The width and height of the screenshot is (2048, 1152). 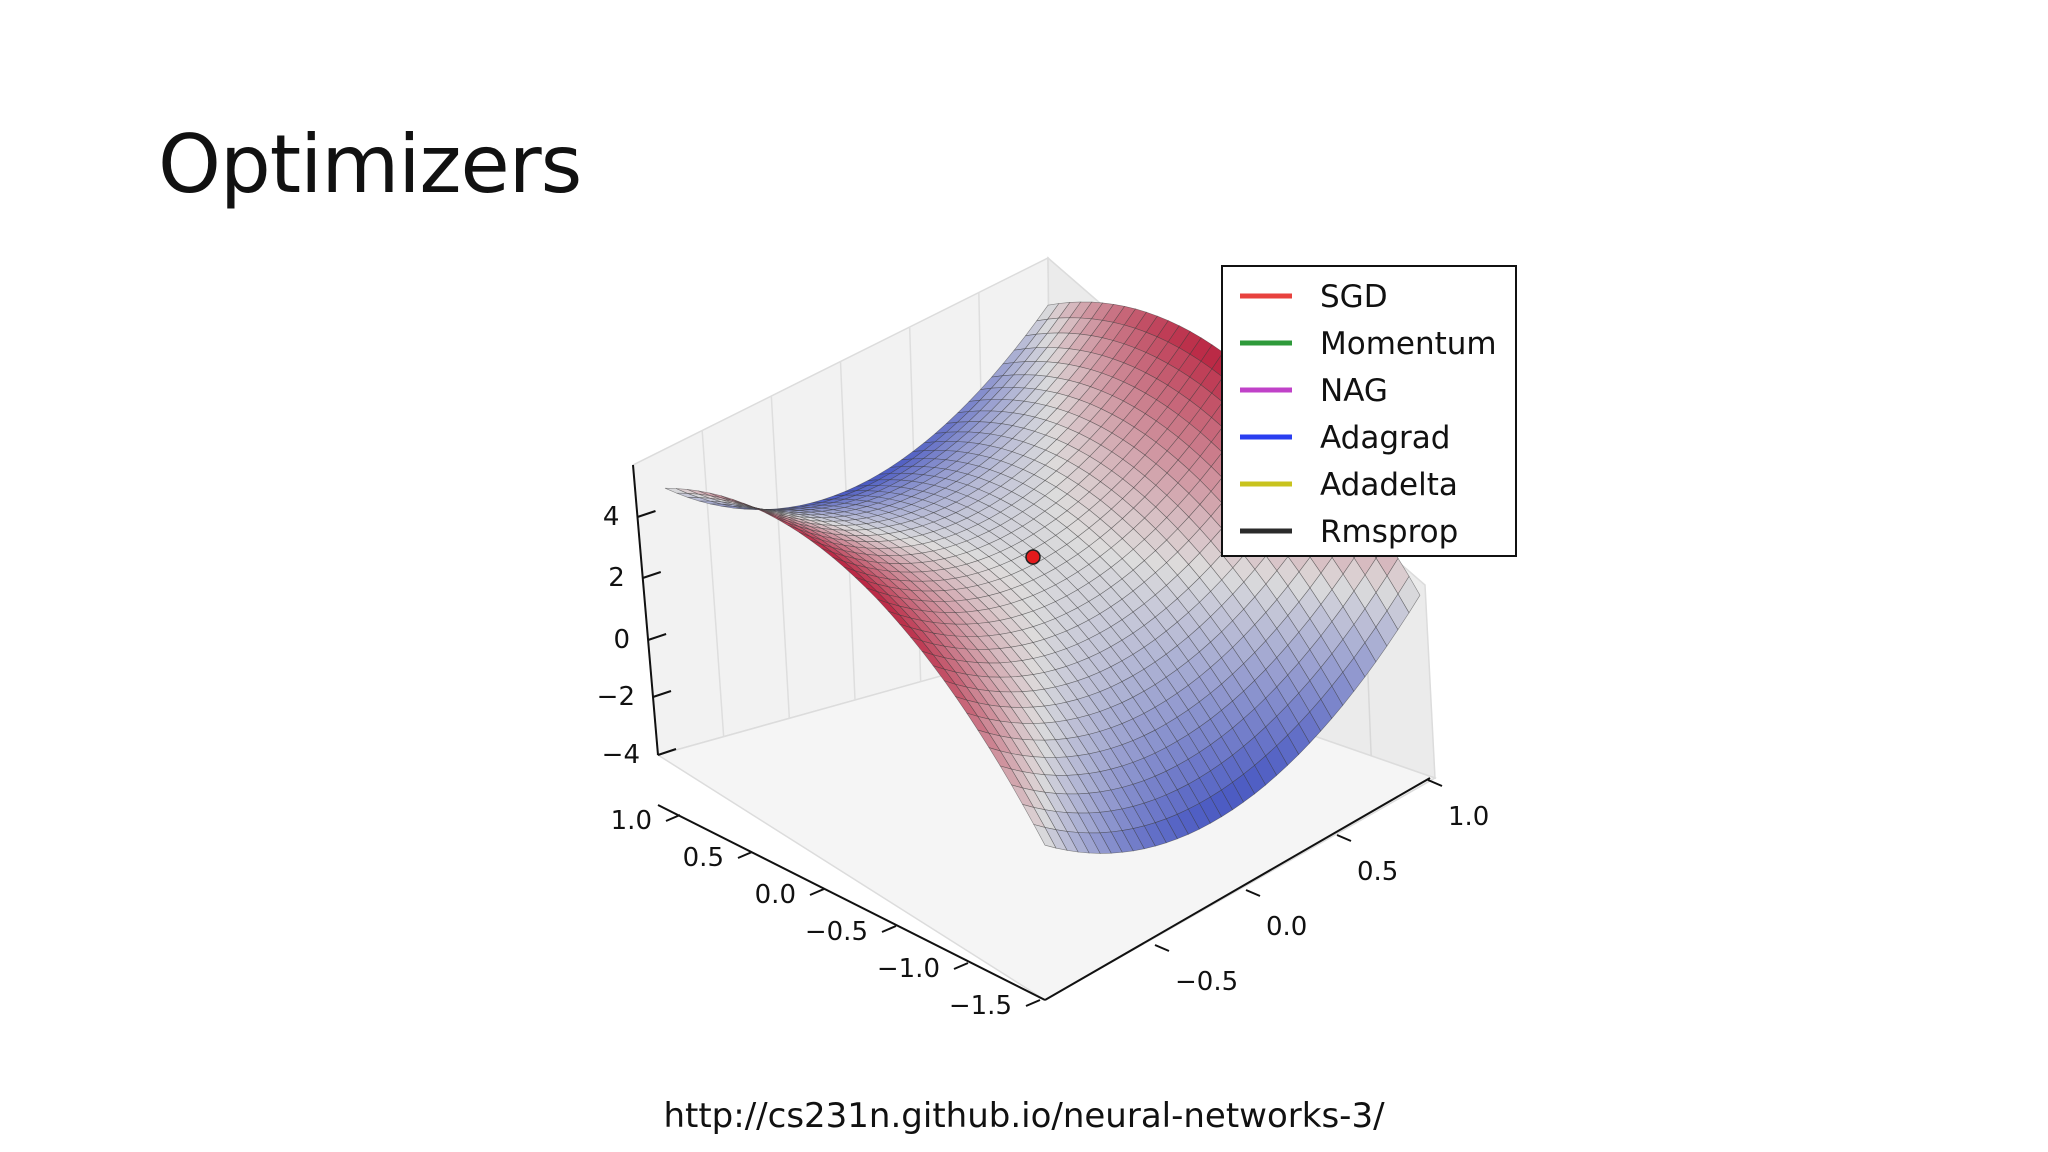 What do you see at coordinates (1385, 438) in the screenshot?
I see `legend-label: Adagrad` at bounding box center [1385, 438].